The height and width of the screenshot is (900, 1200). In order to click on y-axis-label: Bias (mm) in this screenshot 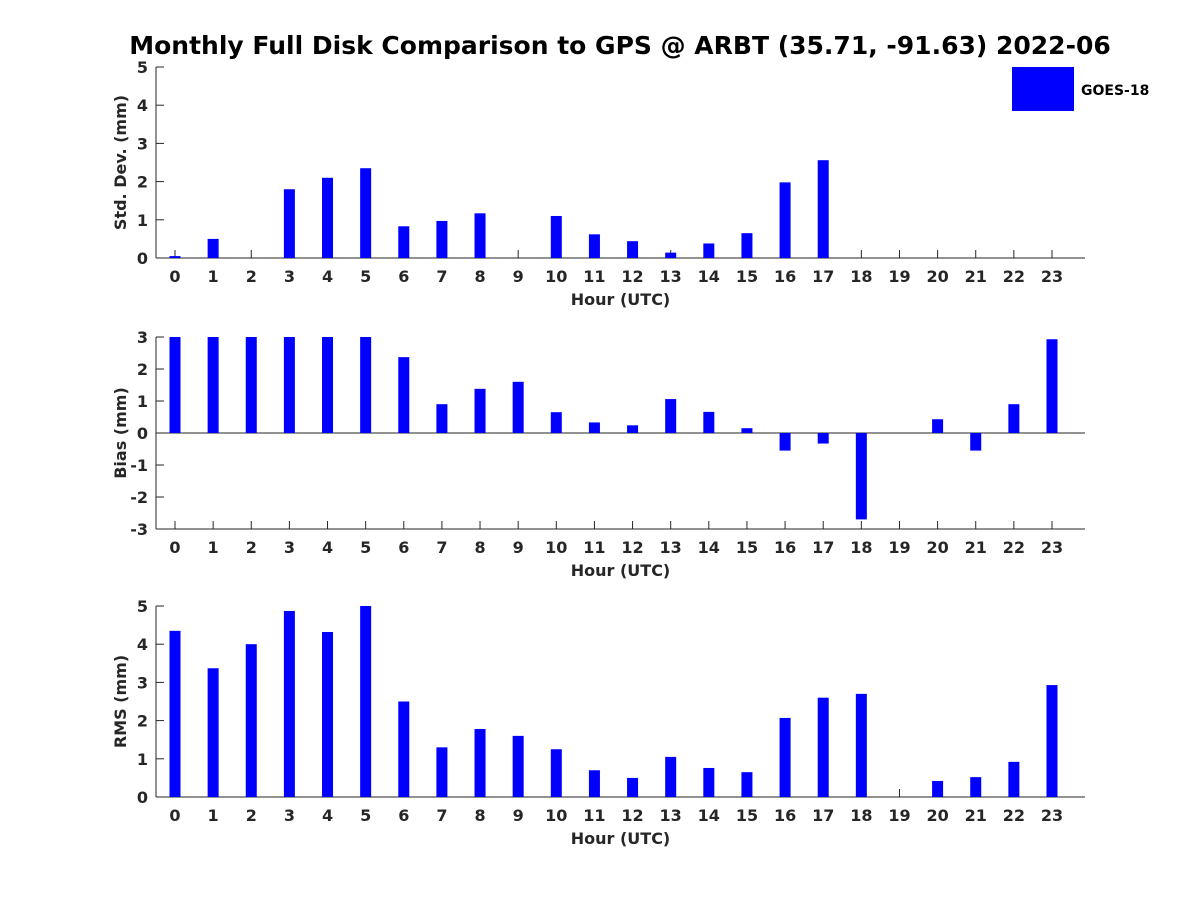, I will do `click(120, 433)`.